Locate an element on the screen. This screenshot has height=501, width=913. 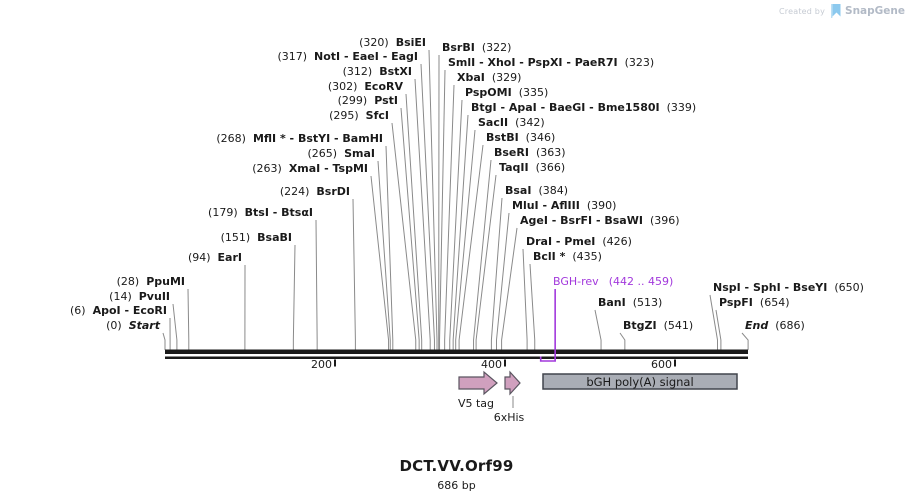
site-label-bstxi: (312) BstXI is located at coordinates (377, 71).